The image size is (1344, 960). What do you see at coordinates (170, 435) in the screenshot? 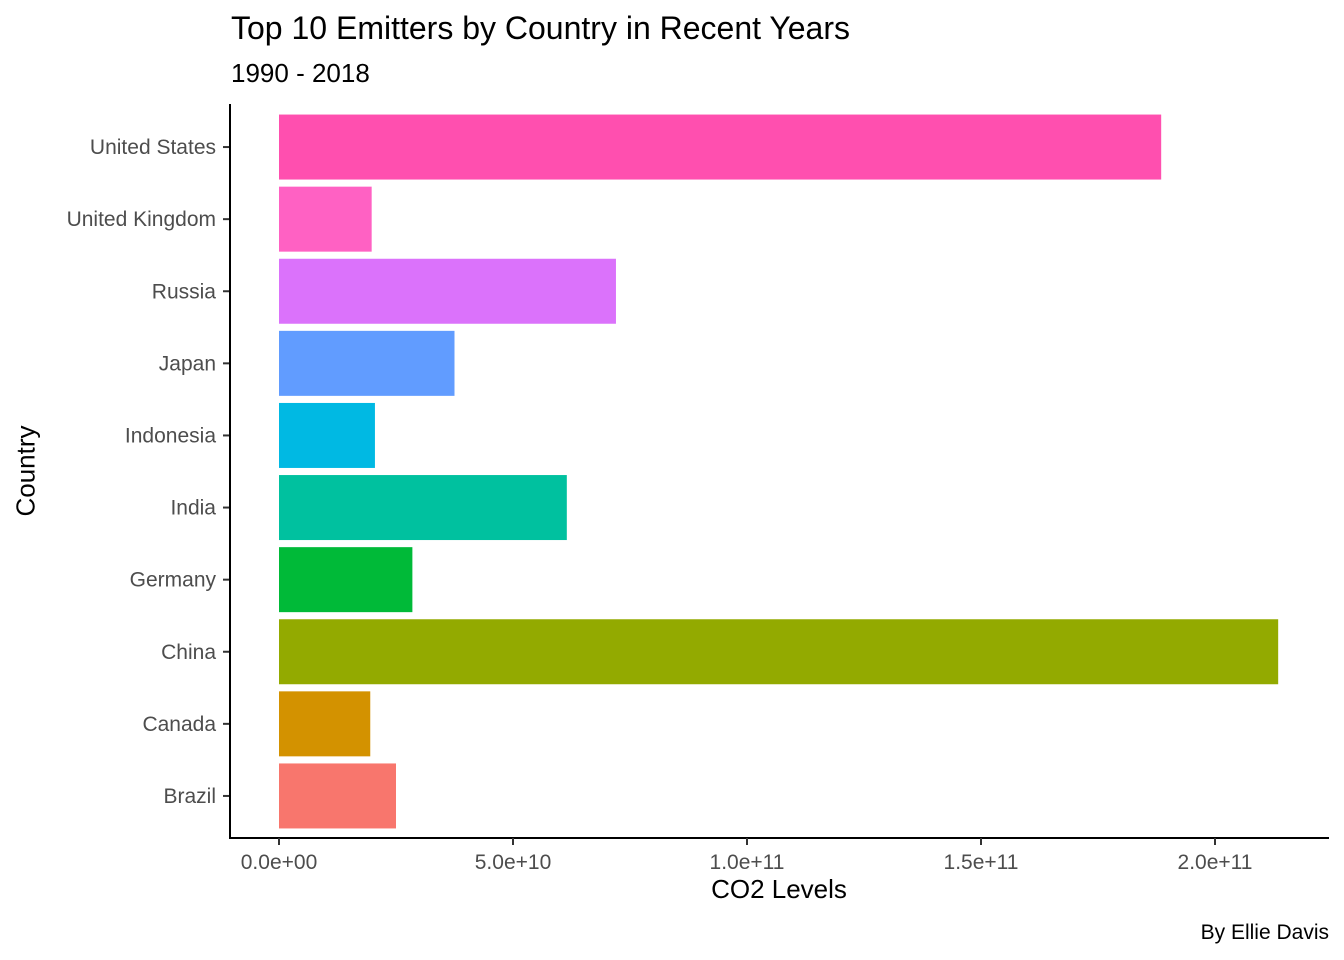
I see `y-tick-label: Indonesia` at bounding box center [170, 435].